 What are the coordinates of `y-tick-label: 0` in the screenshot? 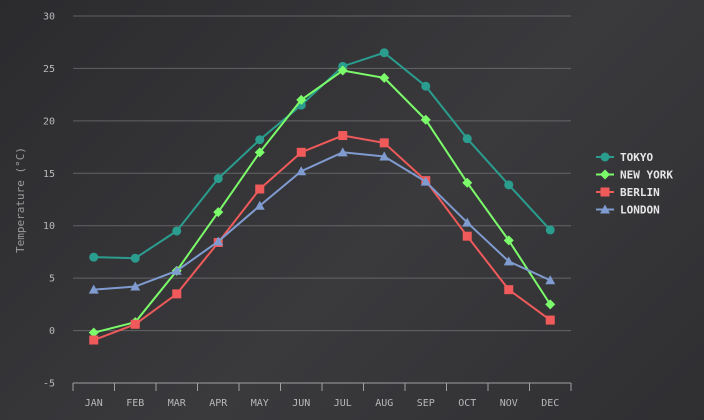 It's located at (52, 331).